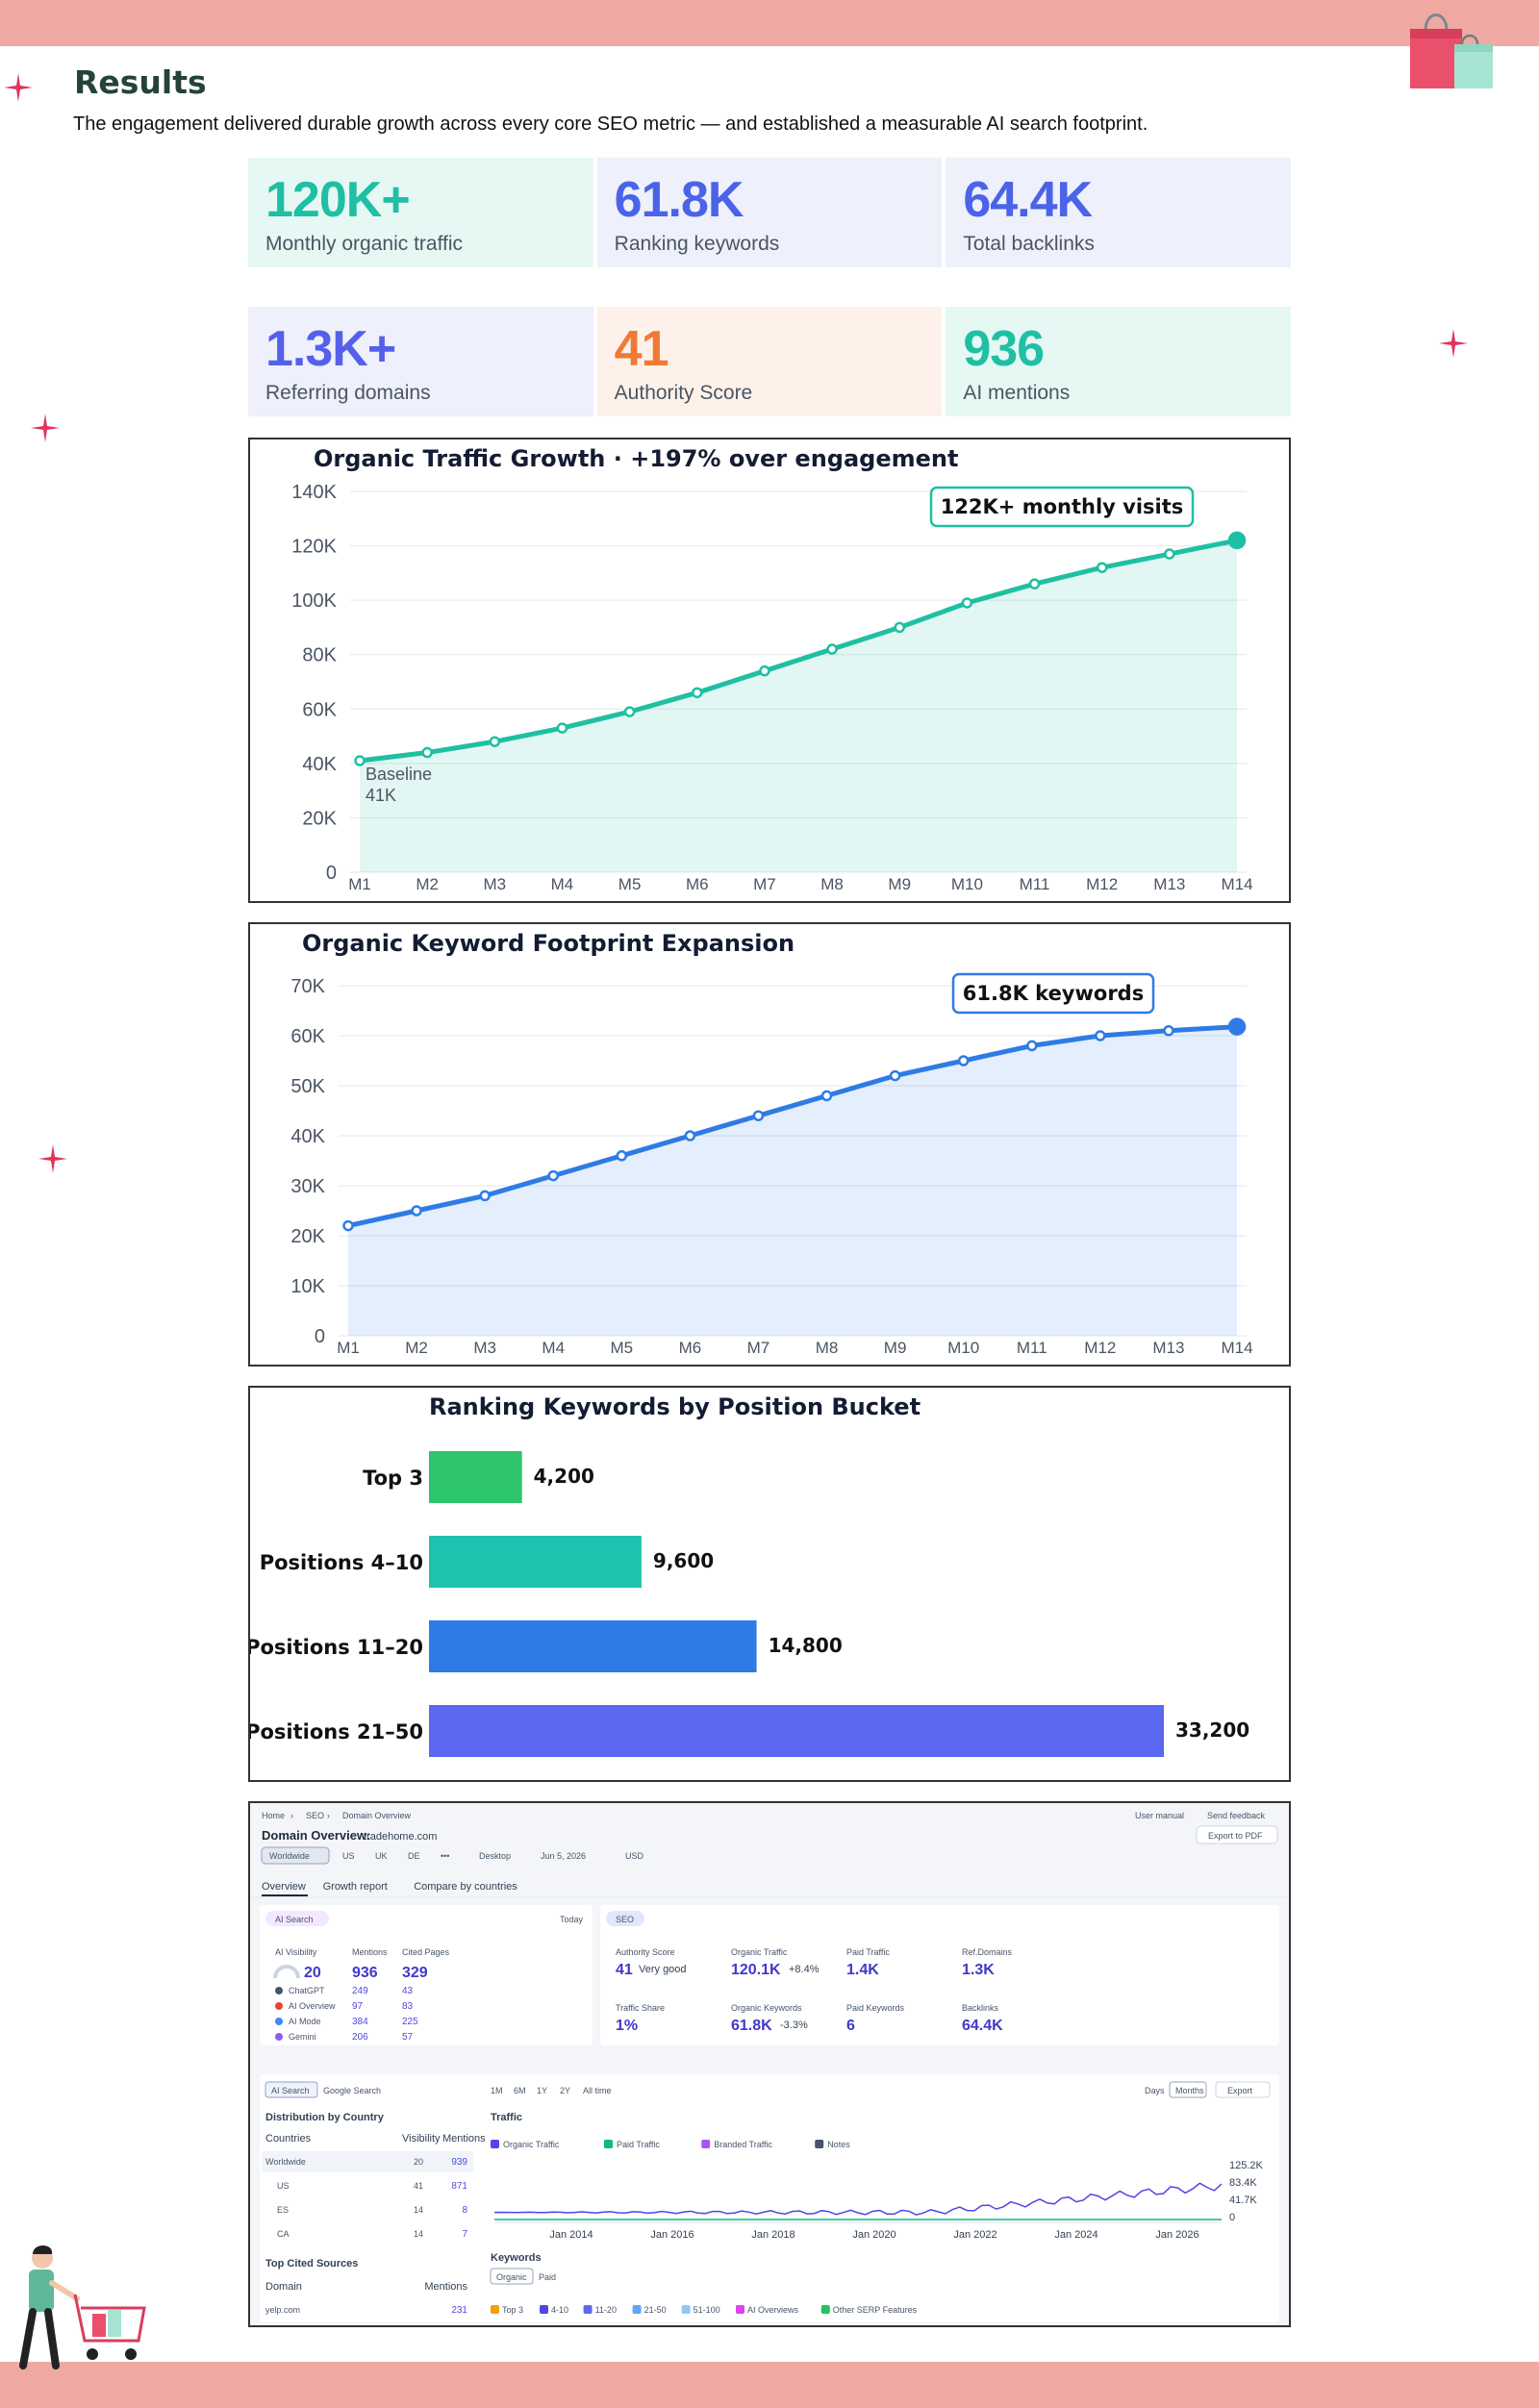  What do you see at coordinates (364, 244) in the screenshot?
I see `metric-label: Monthly organic traffic` at bounding box center [364, 244].